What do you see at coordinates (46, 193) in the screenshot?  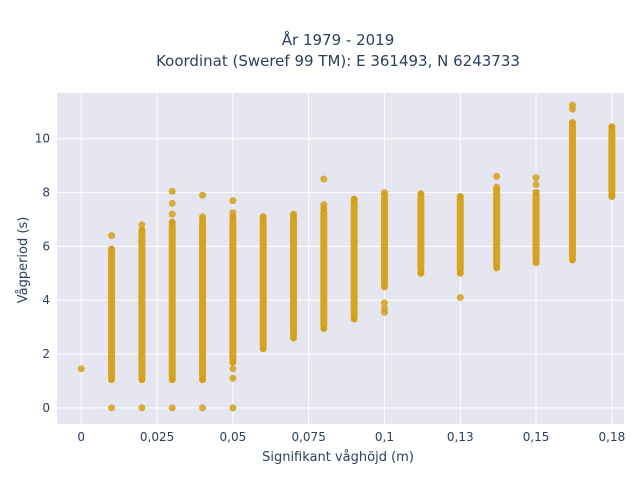 I see `y-tick-label: 8` at bounding box center [46, 193].